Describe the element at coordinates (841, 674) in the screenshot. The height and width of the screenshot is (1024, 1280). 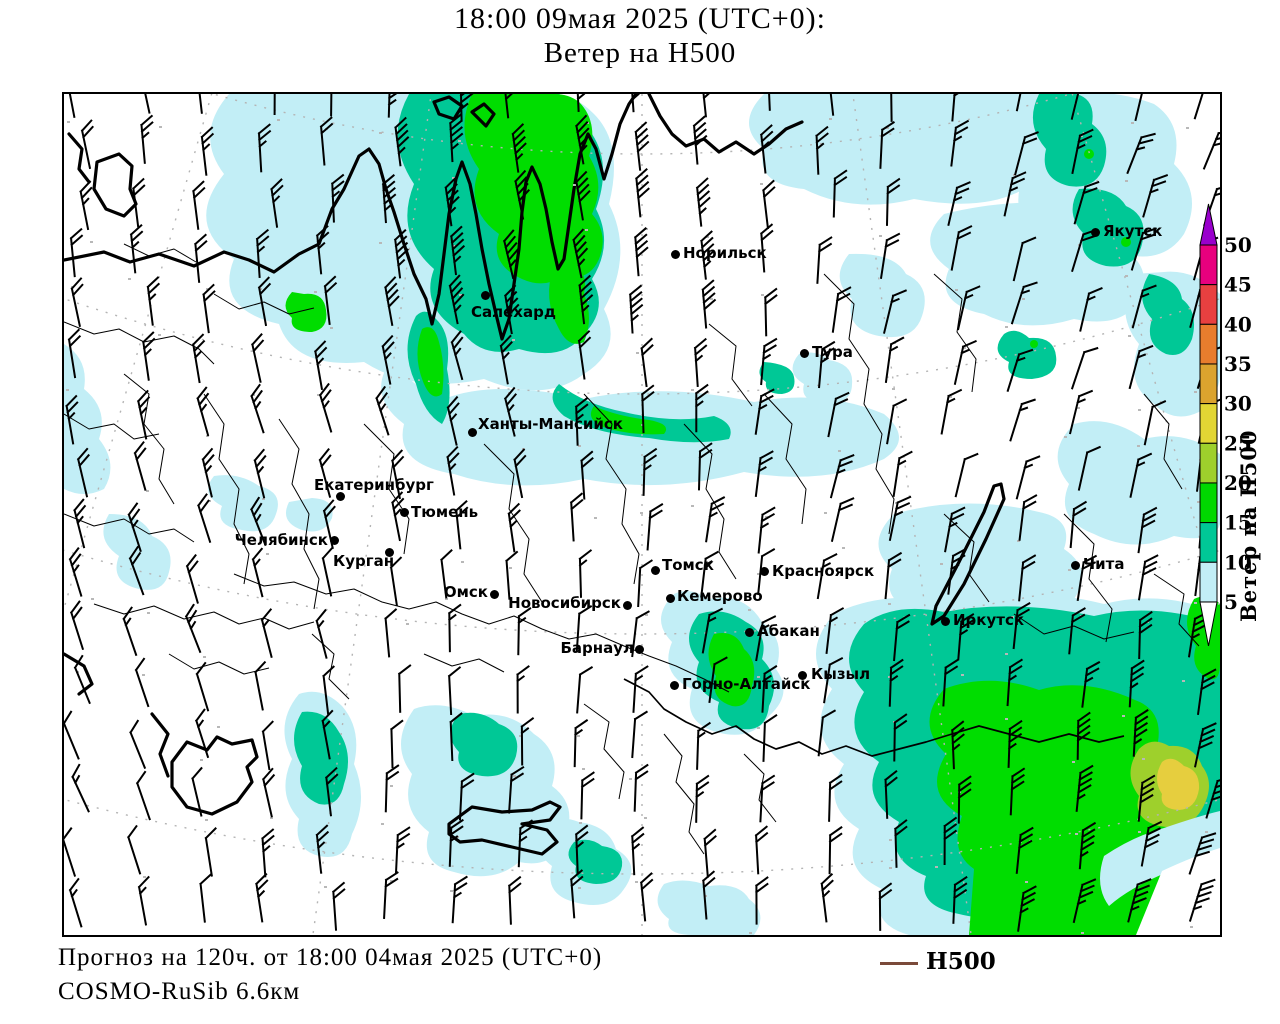
I see `city-label-Кызыл: Кызыл` at that location.